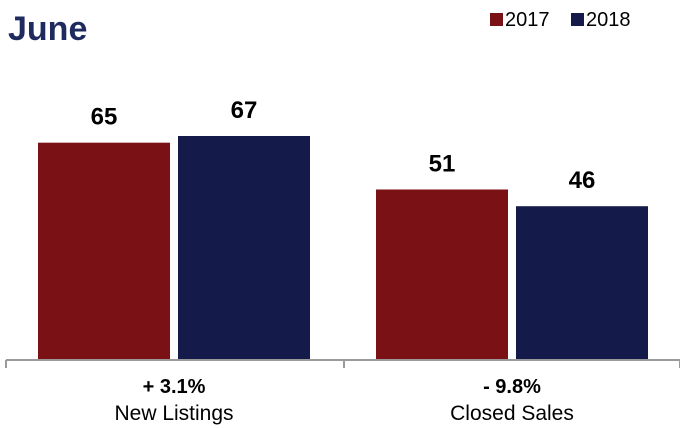  Describe the element at coordinates (244, 110) in the screenshot. I see `value-label-2018-0: 67` at that location.